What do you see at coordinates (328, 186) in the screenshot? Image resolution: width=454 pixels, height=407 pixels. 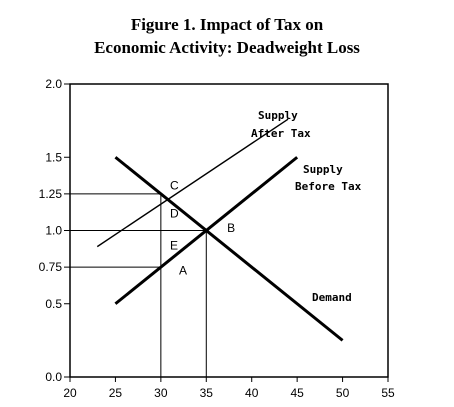 I see `series-label-1-1: Before Tax` at bounding box center [328, 186].